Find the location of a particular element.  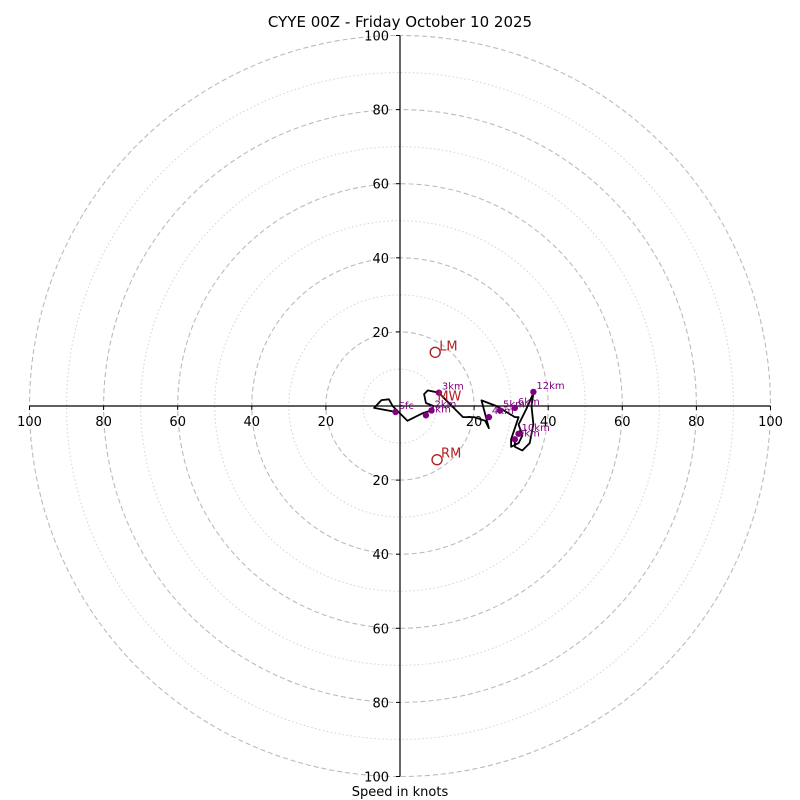

storm-motions: LM MW RM is located at coordinates (445, 402).